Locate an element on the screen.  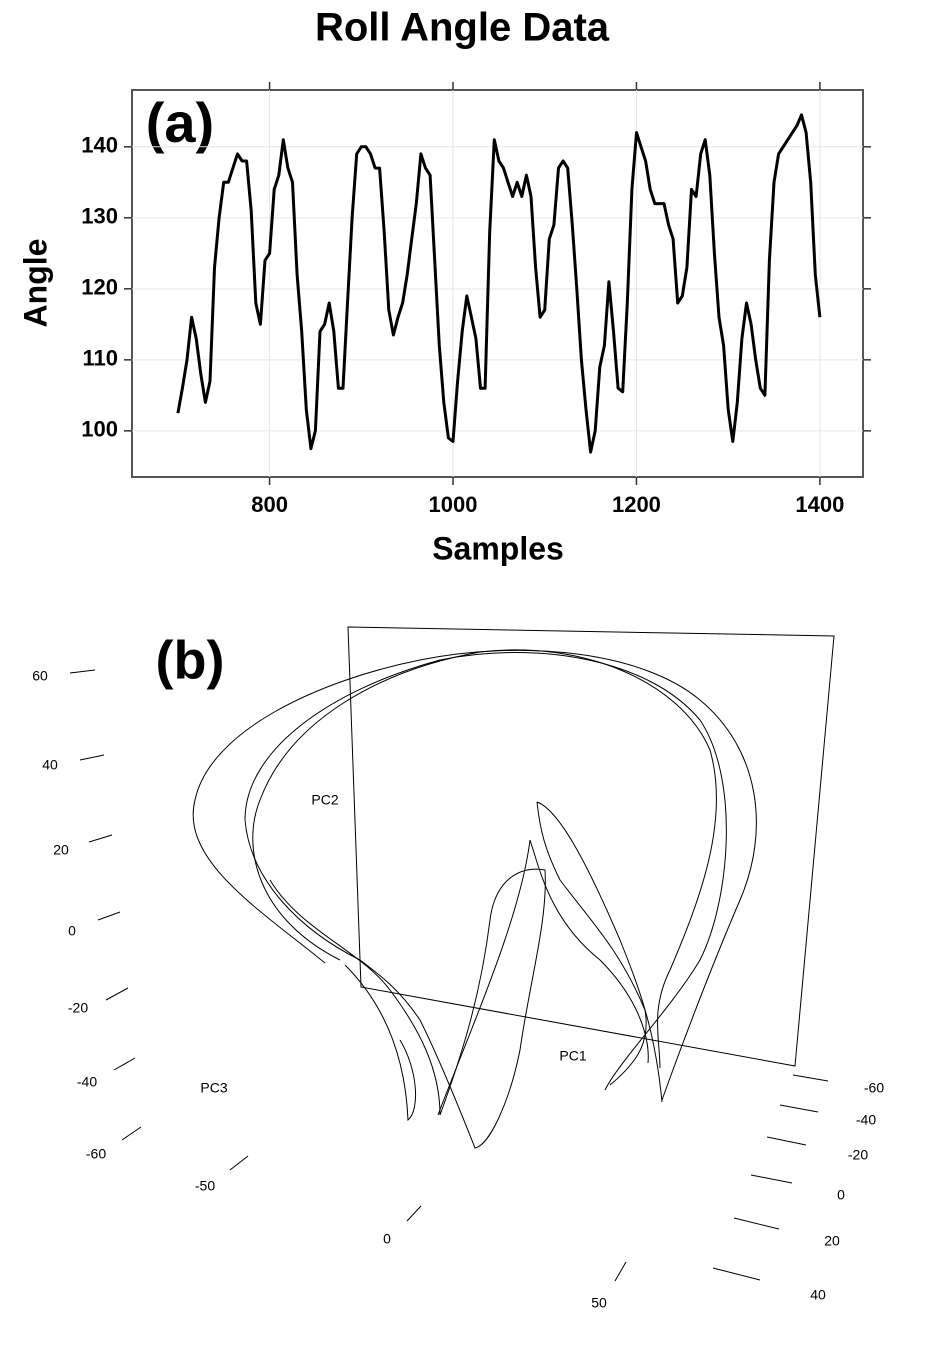
tick-label: 60 is located at coordinates (40, 676).